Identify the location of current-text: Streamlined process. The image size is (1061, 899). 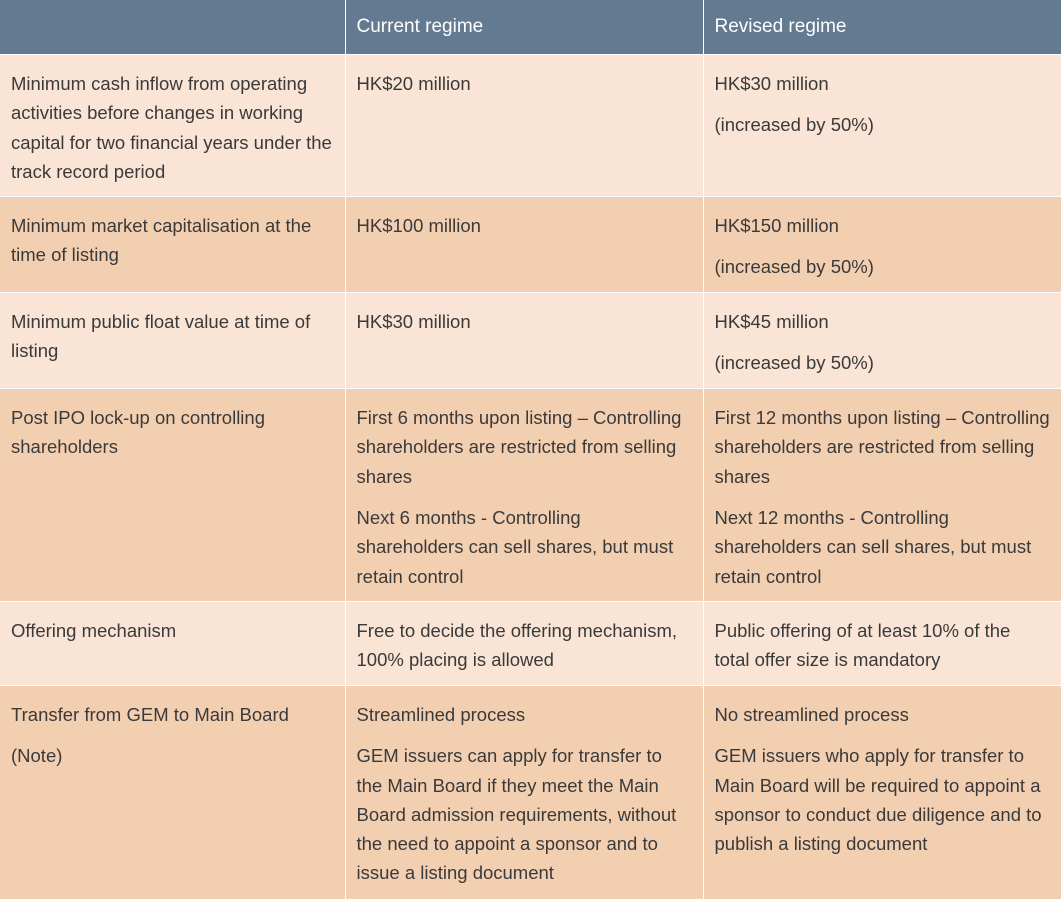
(441, 714).